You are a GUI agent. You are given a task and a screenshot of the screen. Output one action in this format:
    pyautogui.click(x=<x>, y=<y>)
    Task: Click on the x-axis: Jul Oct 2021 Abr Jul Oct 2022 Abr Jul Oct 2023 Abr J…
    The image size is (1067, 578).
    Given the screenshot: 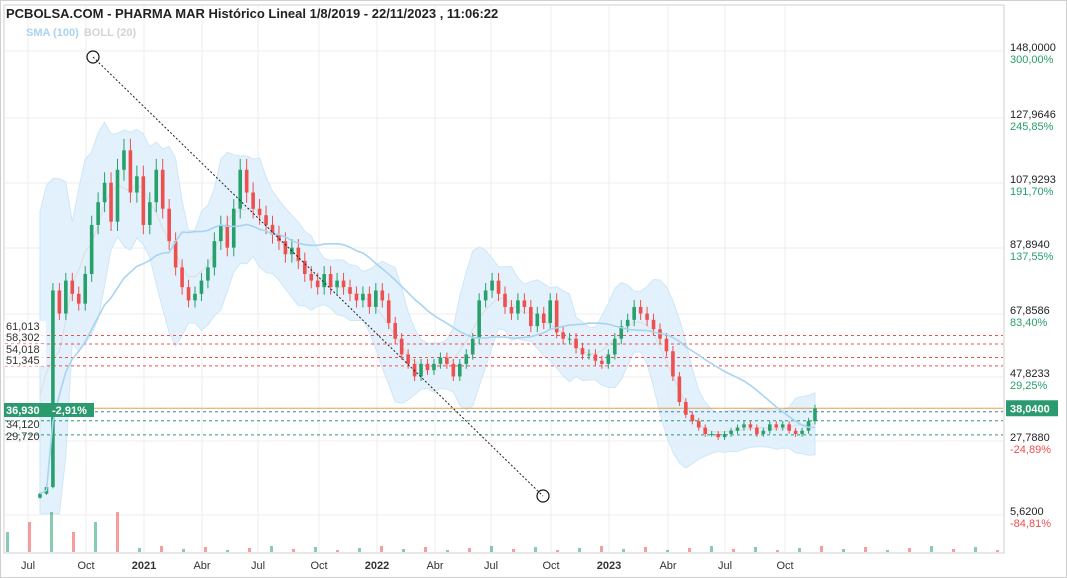 What is the action you would take?
    pyautogui.click(x=407, y=566)
    